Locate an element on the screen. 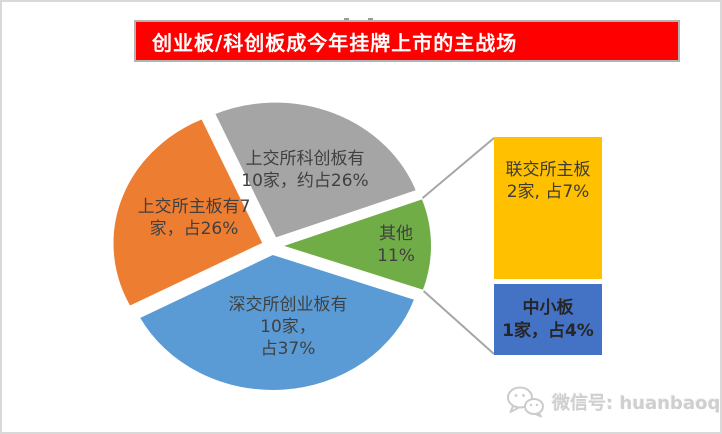 This screenshot has width=722, height=434. slice-label-sse-main: 上交所主板有7 家，占26% is located at coordinates (194, 218).